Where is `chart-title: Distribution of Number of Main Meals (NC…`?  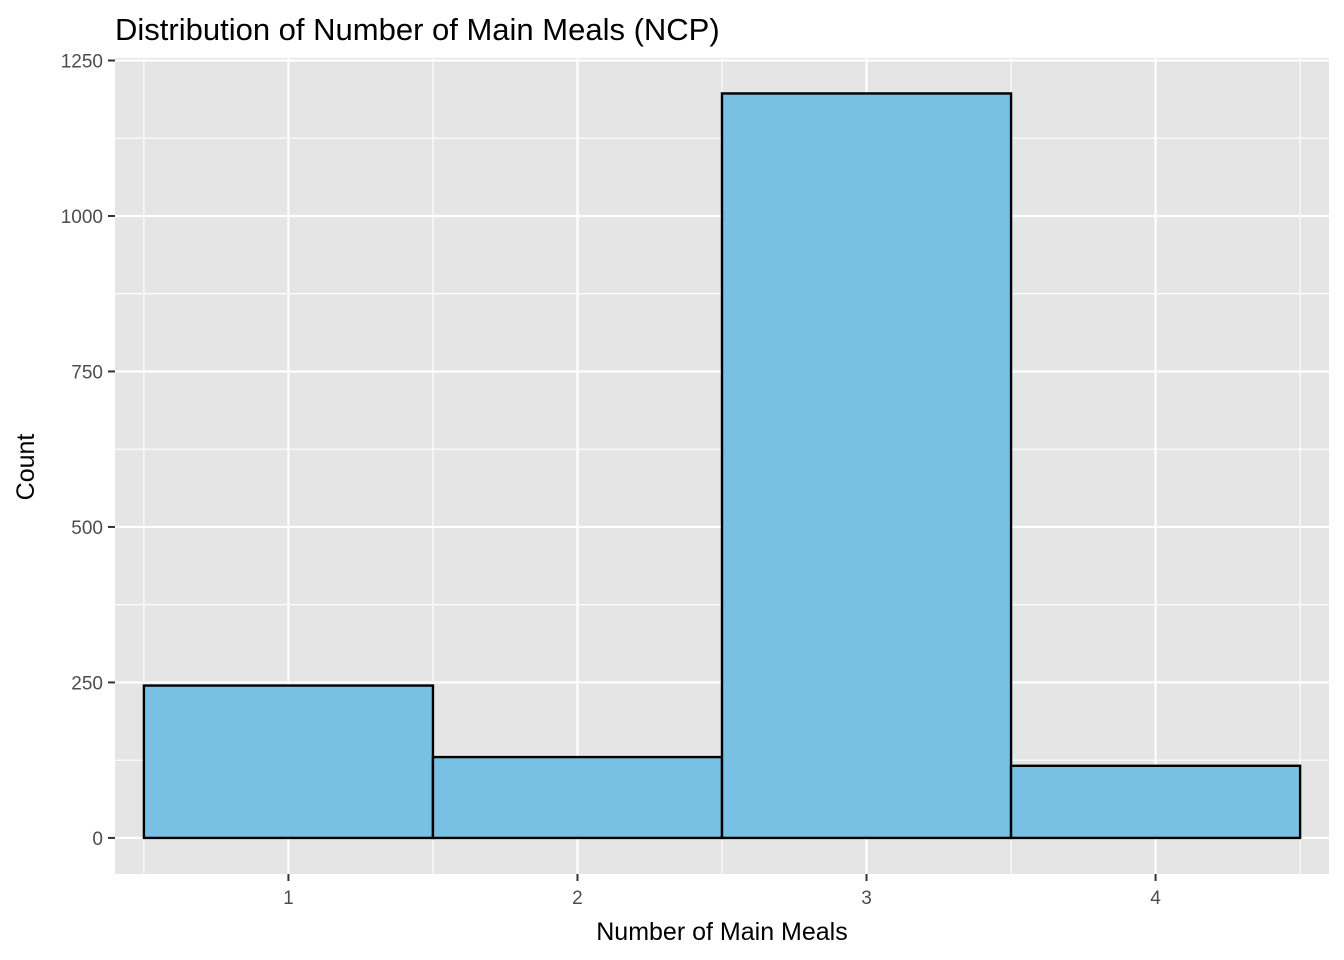 chart-title: Distribution of Number of Main Meals (NC… is located at coordinates (417, 29).